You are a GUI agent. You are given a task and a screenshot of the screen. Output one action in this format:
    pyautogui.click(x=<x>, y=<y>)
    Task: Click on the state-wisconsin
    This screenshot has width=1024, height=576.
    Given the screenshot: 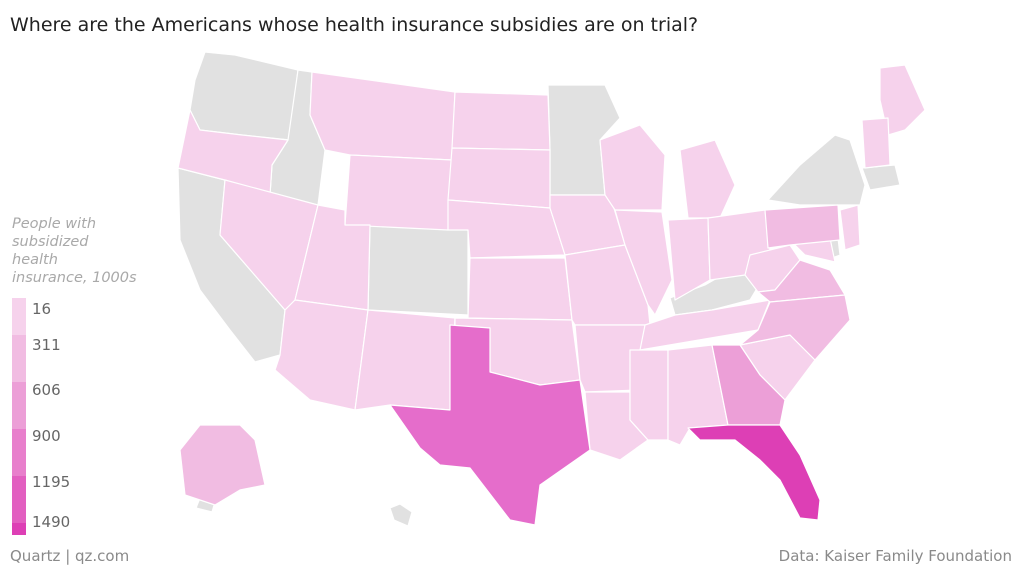 What is the action you would take?
    pyautogui.click(x=632, y=167)
    